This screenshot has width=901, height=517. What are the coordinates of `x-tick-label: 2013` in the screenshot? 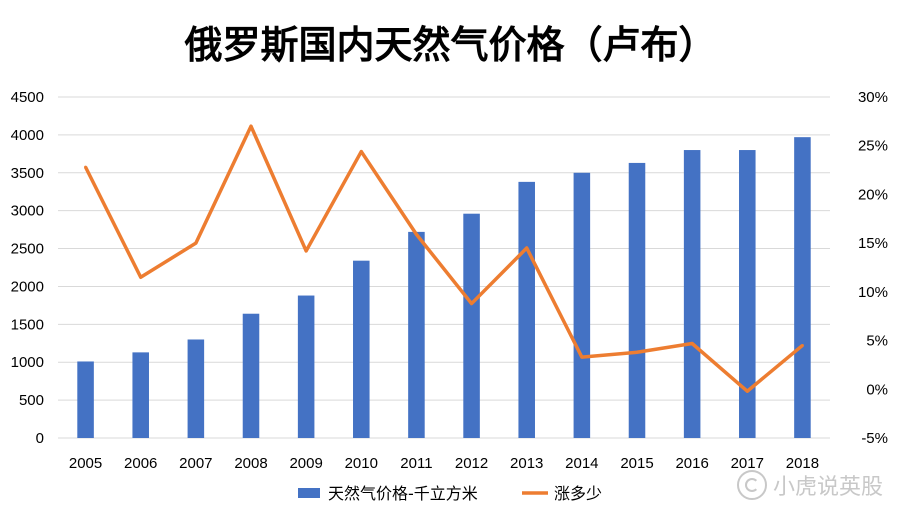 It's located at (526, 463).